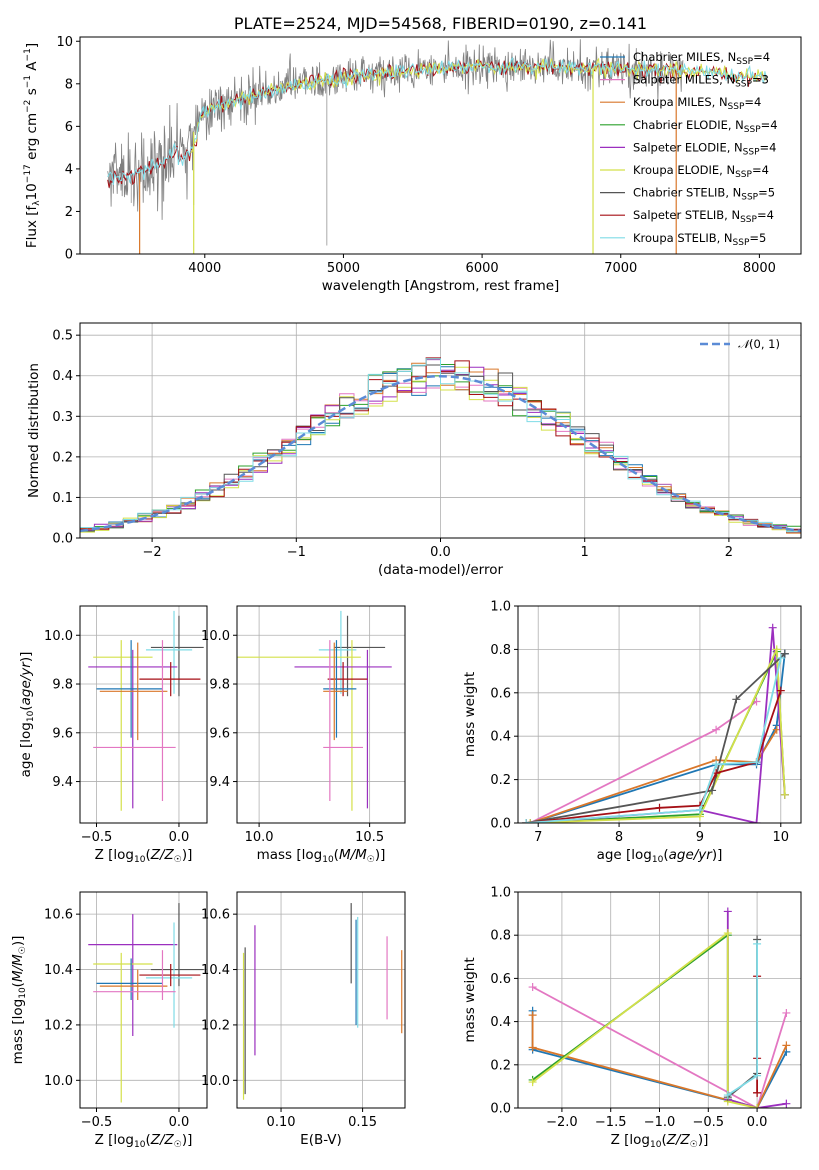 This screenshot has height=1170, width=819. What do you see at coordinates (700, 837) in the screenshot?
I see `x-tick-label: 9` at bounding box center [700, 837].